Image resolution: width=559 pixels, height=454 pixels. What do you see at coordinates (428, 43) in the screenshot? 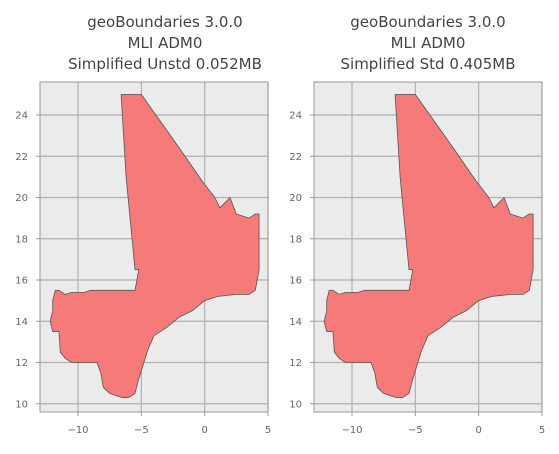
I see `panel-2-title-line-2: MLI ADM0` at bounding box center [428, 43].